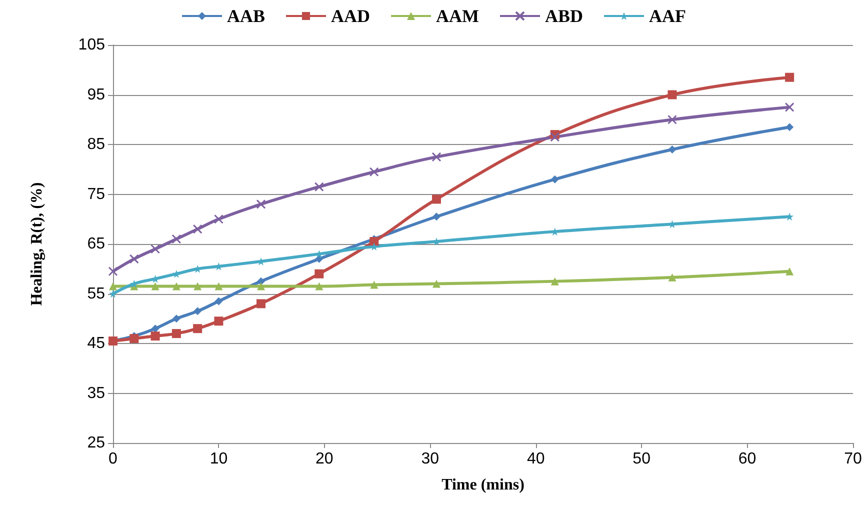  Describe the element at coordinates (96, 343) in the screenshot. I see `y-tick-label: 45` at that location.